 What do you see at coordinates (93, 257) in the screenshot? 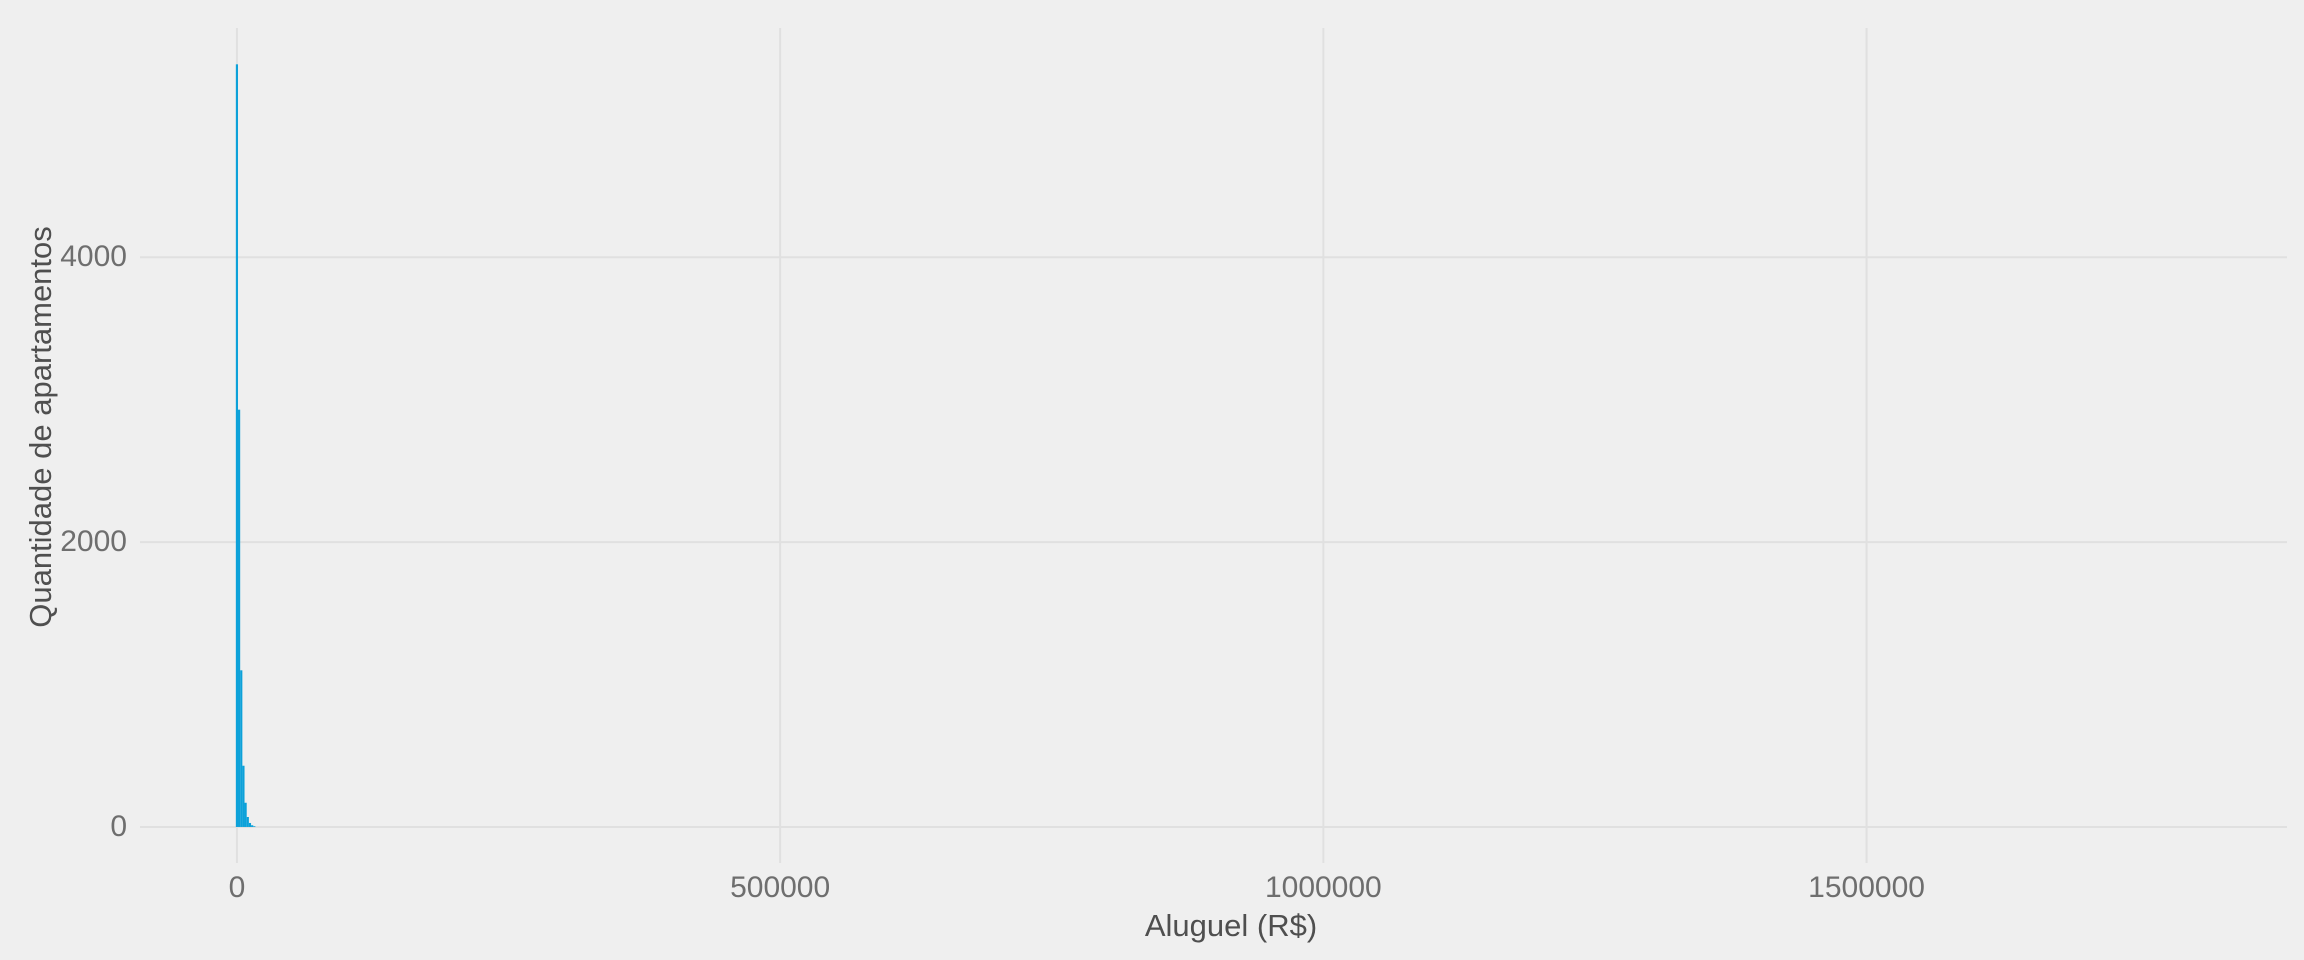
I see `y-tick-label: 4000` at bounding box center [93, 257].